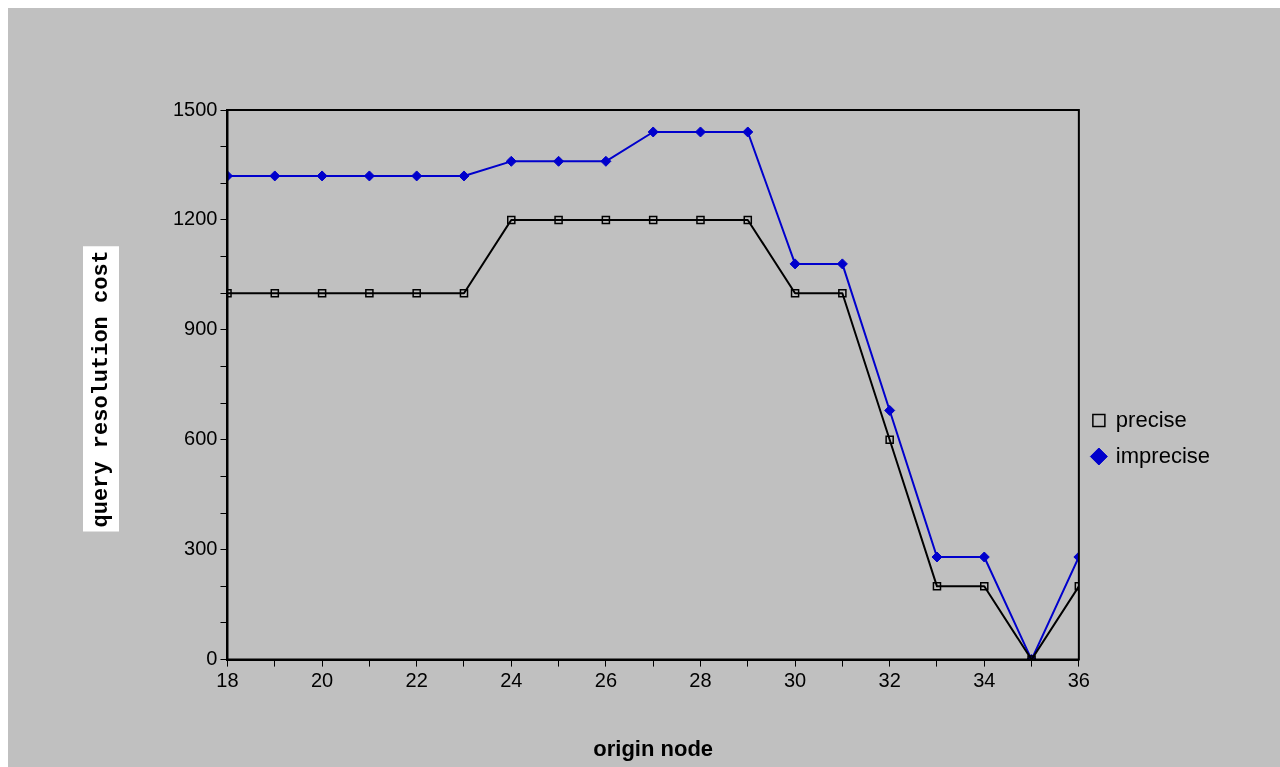 The height and width of the screenshot is (767, 1280). I want to click on y-tick-label: 1200, so click(195, 218).